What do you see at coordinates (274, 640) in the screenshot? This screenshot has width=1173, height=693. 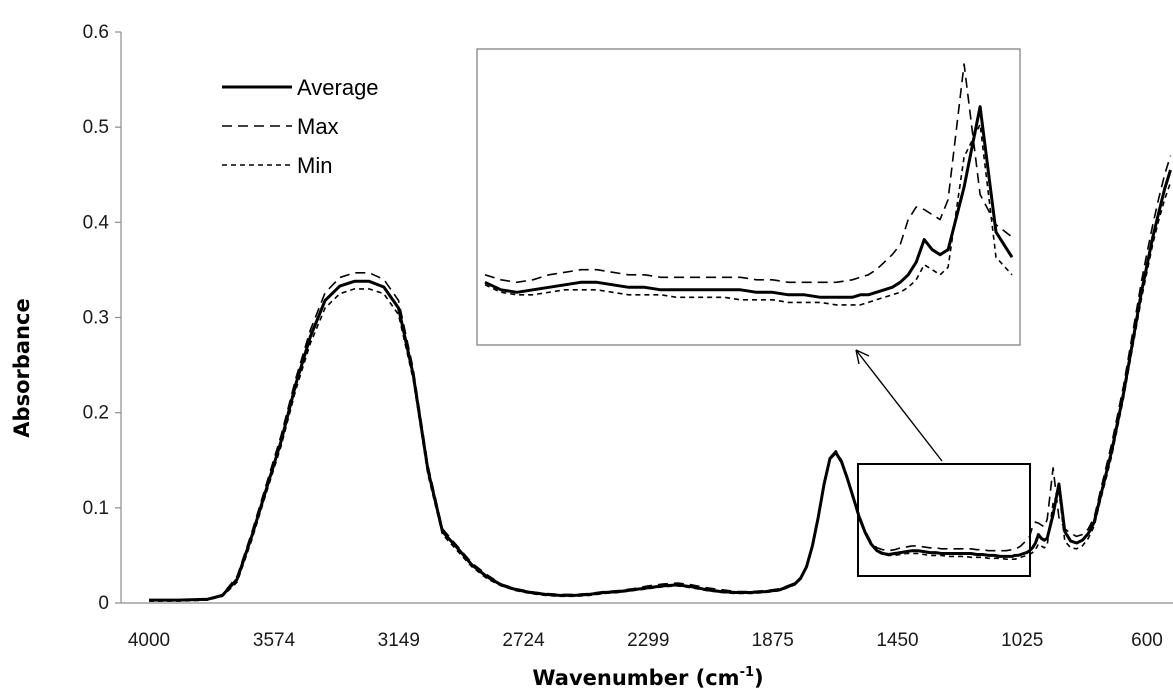 I see `x-tick-label: 3574` at bounding box center [274, 640].